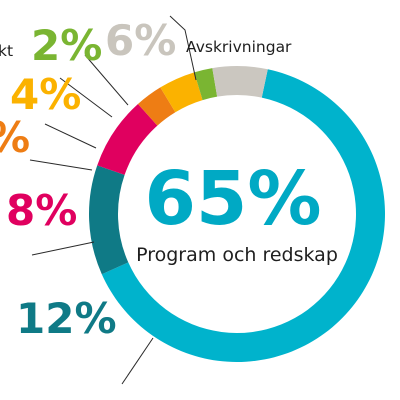 The width and height of the screenshot is (400, 400). I want to click on center-category-label: Program och redskap, so click(237, 255).